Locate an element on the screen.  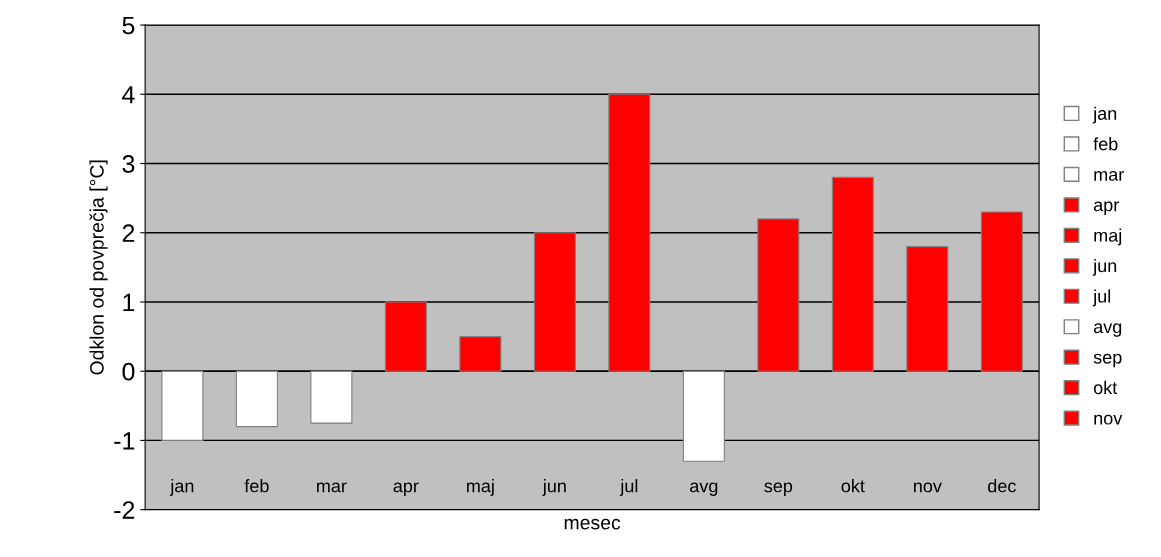
x-tick-label: nov is located at coordinates (927, 487).